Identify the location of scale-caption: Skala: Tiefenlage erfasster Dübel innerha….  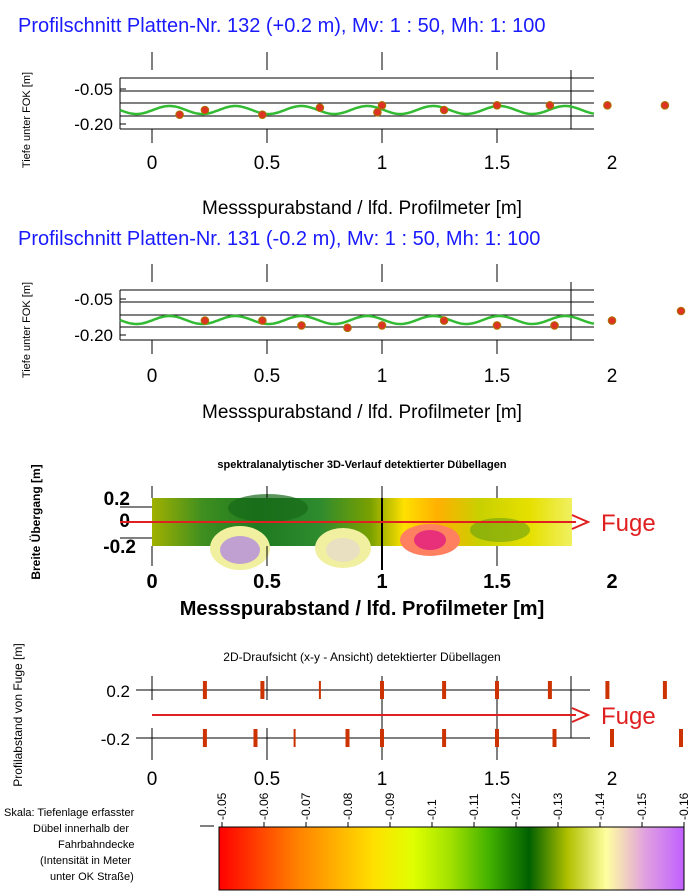
(69, 845).